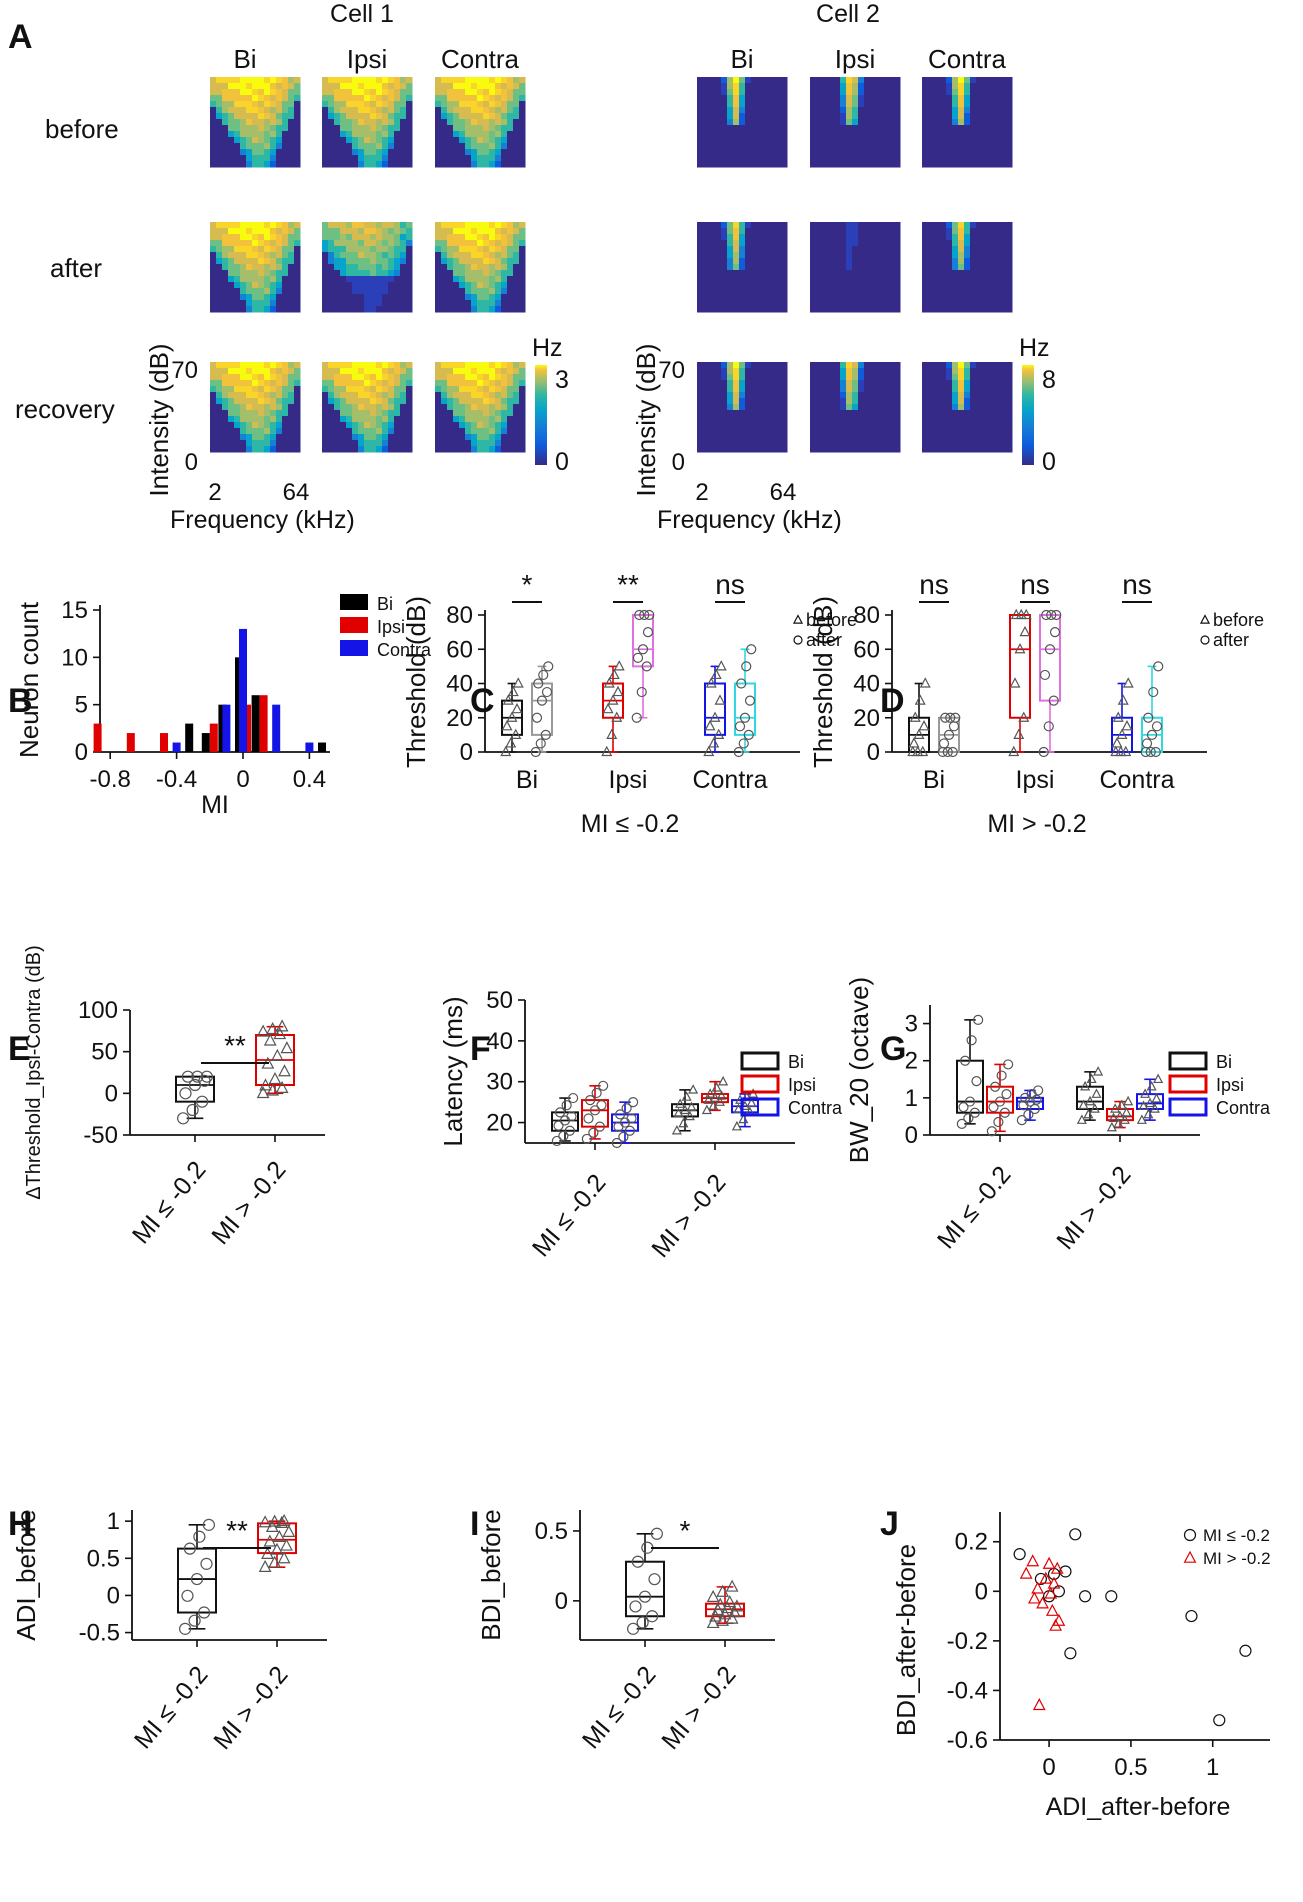 Image resolution: width=1303 pixels, height=1902 pixels. Describe the element at coordinates (164, 742) in the screenshot. I see `bar-ipsi` at that location.